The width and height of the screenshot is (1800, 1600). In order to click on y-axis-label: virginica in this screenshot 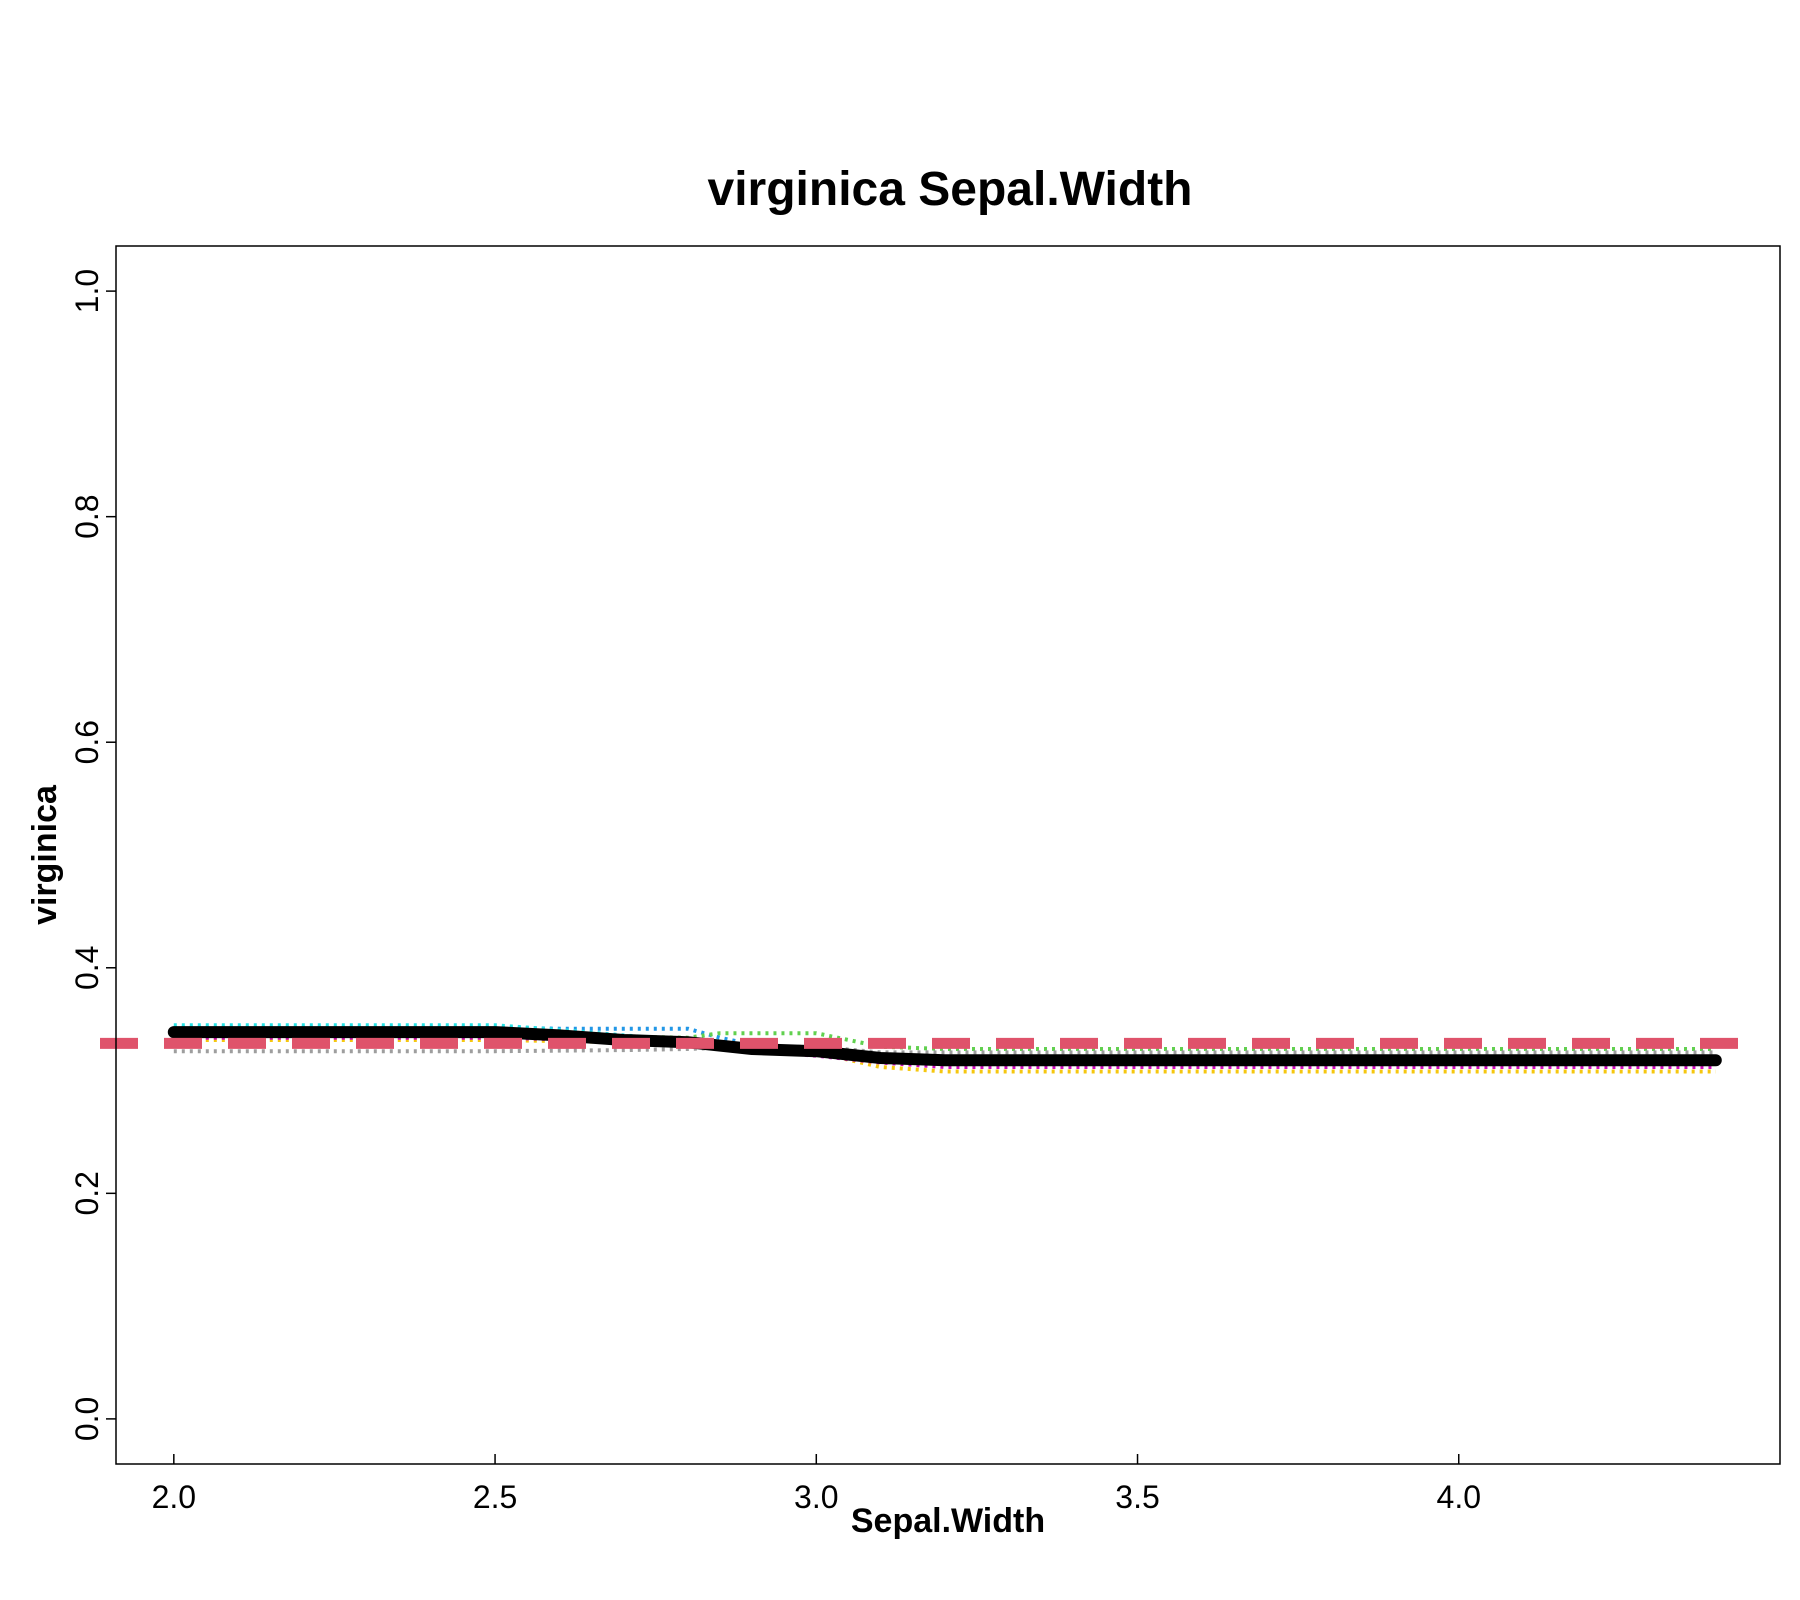, I will do `click(45, 854)`.